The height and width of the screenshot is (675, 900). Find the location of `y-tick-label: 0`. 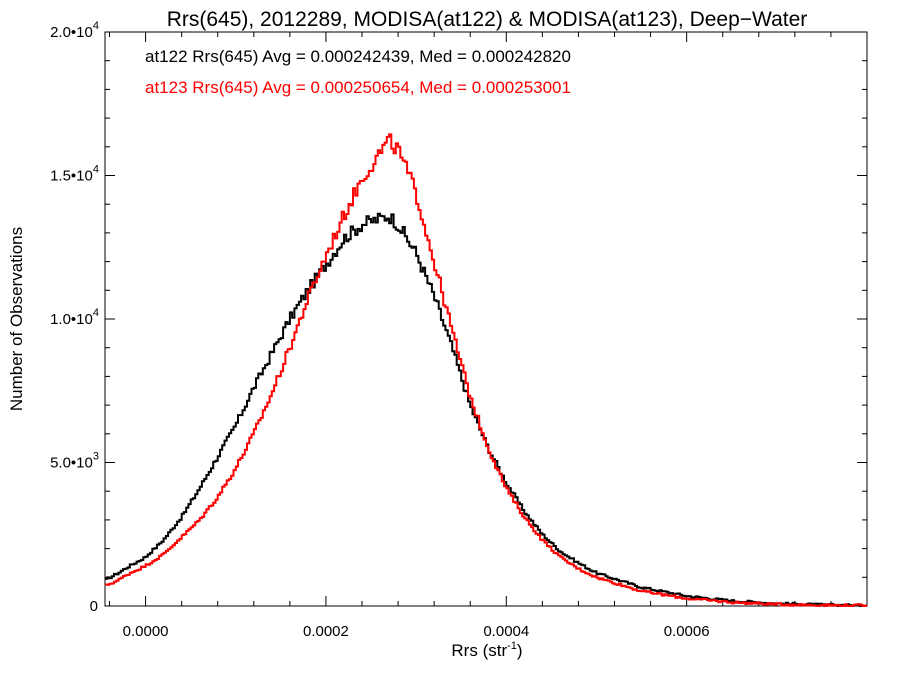

y-tick-label: 0 is located at coordinates (94, 606).